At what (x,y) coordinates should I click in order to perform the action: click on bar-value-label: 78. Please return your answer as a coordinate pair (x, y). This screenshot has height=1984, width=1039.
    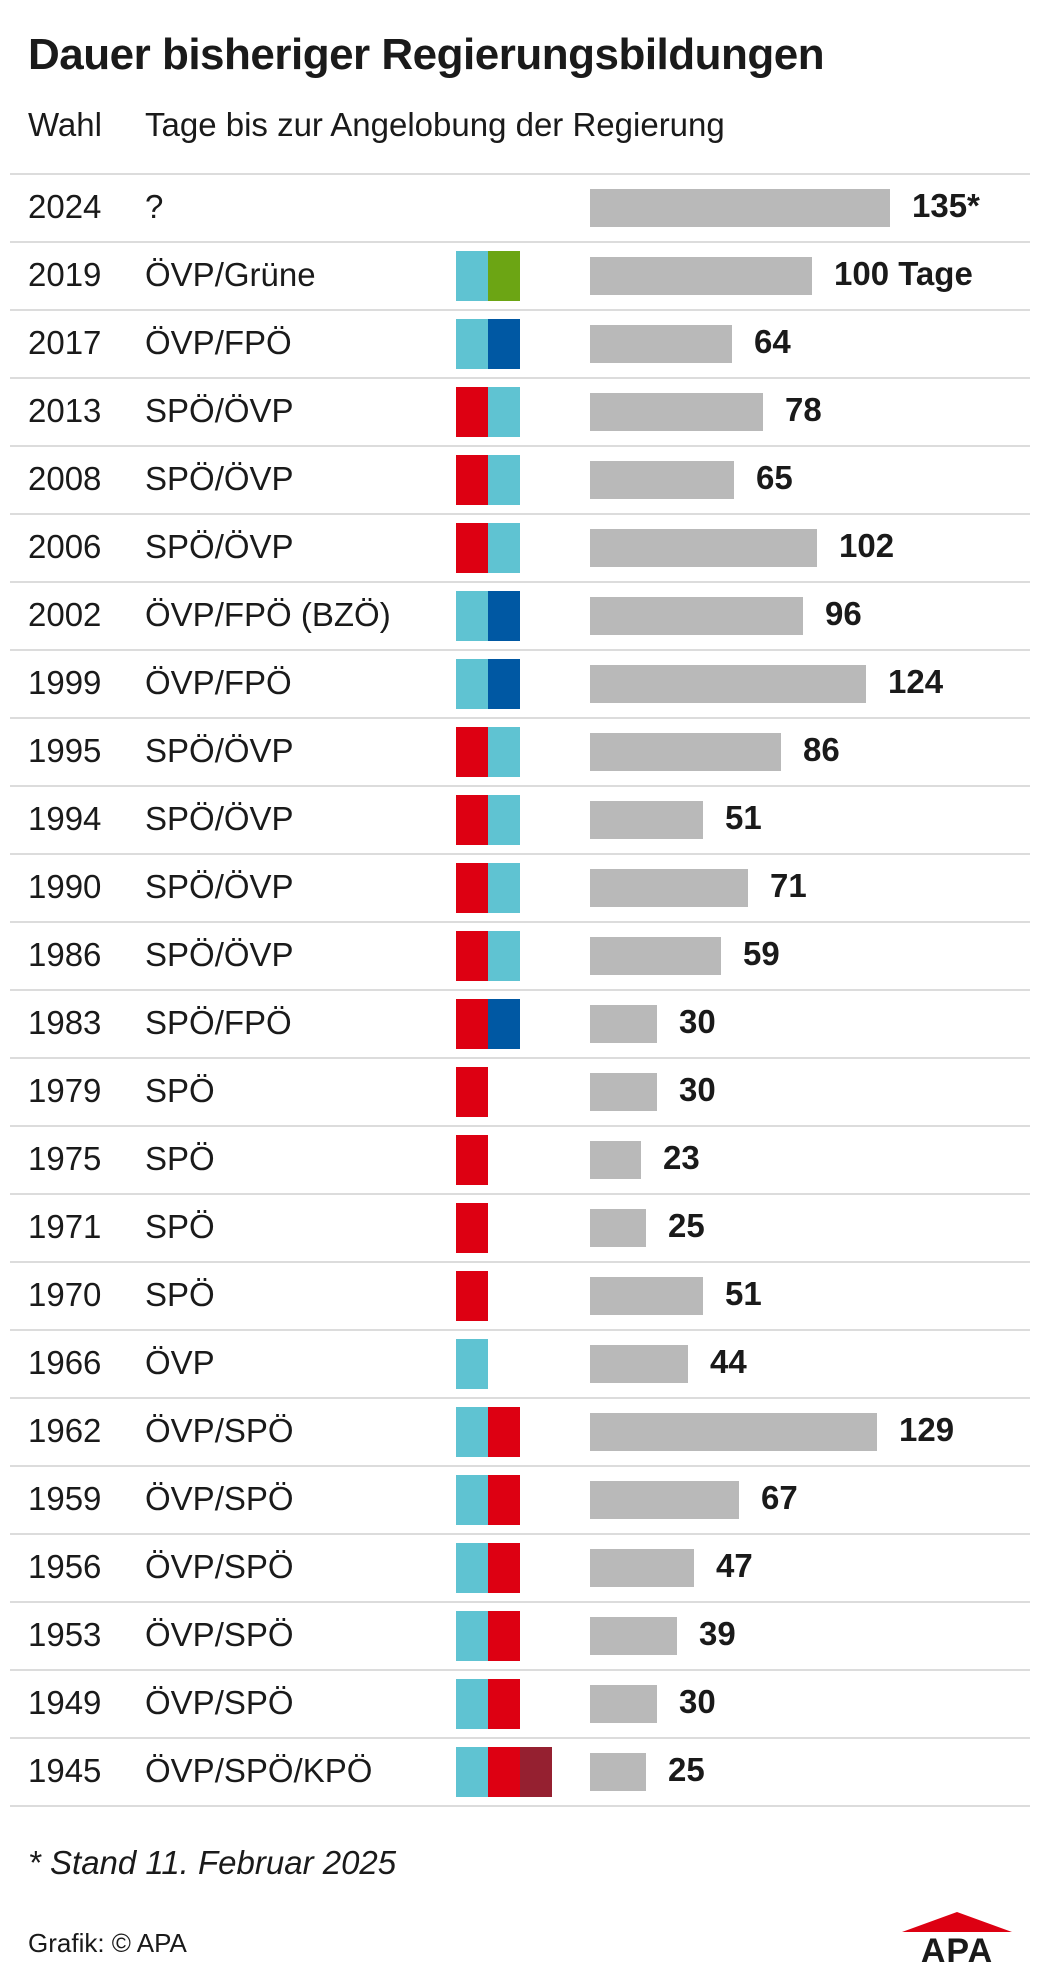
    Looking at the image, I should click on (803, 409).